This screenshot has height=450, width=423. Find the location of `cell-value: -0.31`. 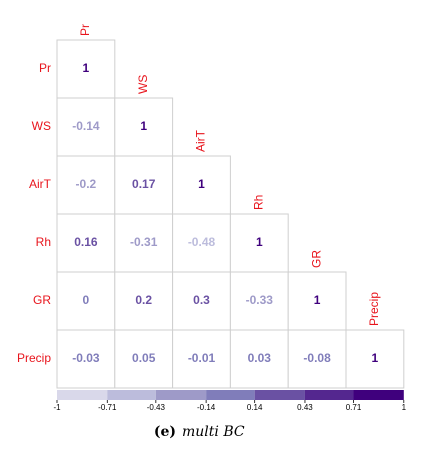

cell-value: -0.31 is located at coordinates (144, 242).